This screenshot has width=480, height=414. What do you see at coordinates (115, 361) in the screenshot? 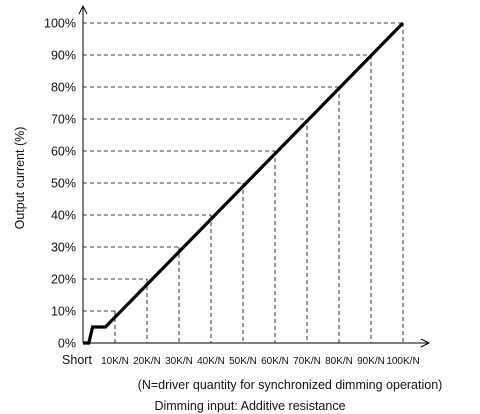
I see `x-tick-label: 10K/N` at bounding box center [115, 361].